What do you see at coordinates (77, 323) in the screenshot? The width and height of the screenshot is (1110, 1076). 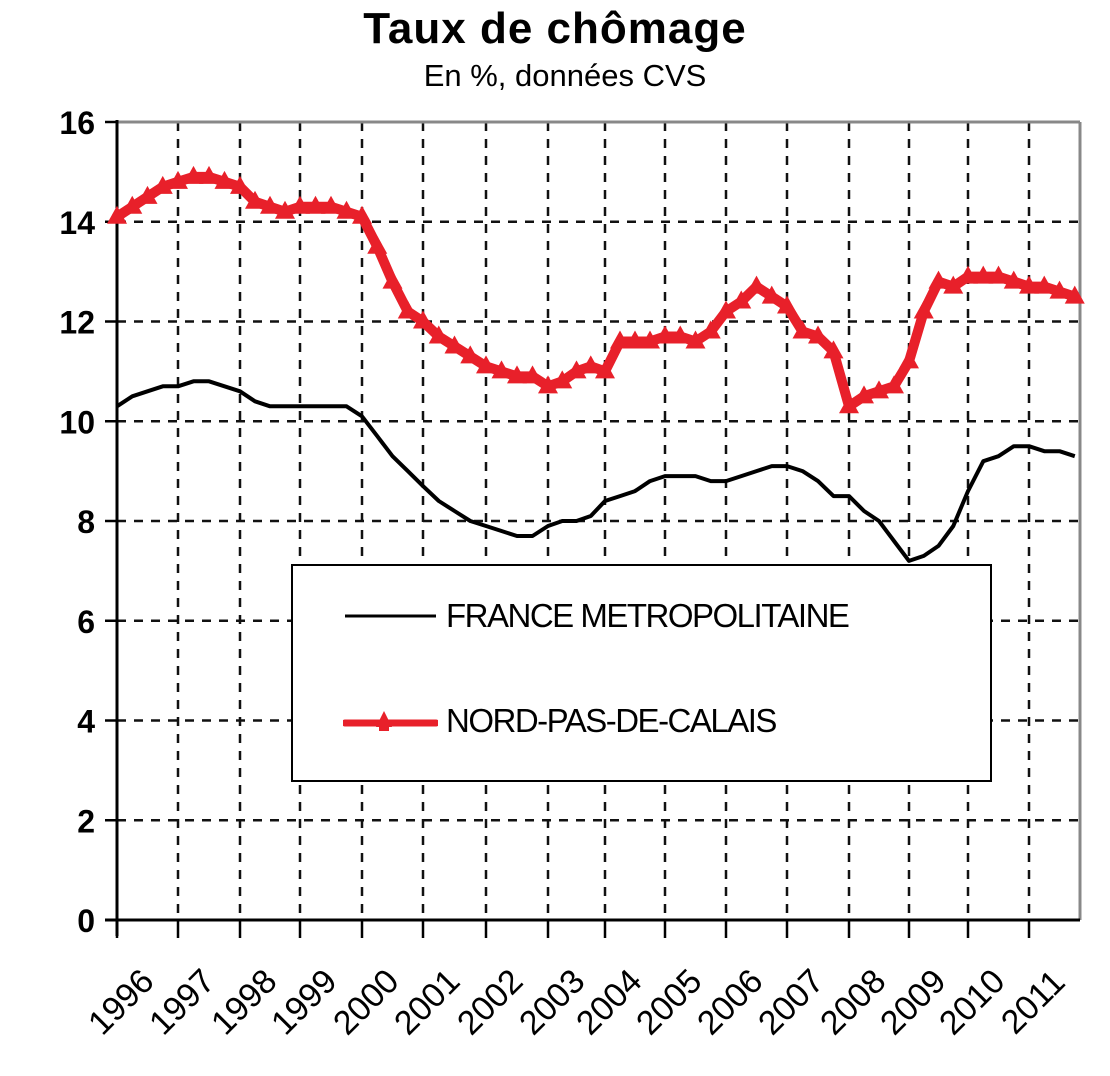 I see `y-tick-label: 12` at bounding box center [77, 323].